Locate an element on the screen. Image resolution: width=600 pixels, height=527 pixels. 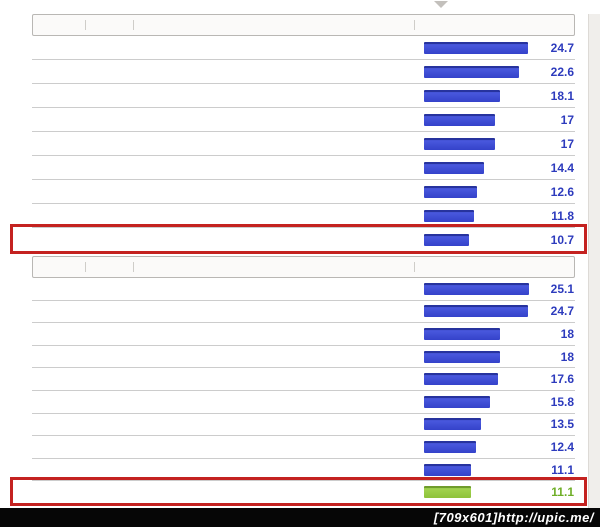
rating-value: 18.1 is located at coordinates (562, 95).